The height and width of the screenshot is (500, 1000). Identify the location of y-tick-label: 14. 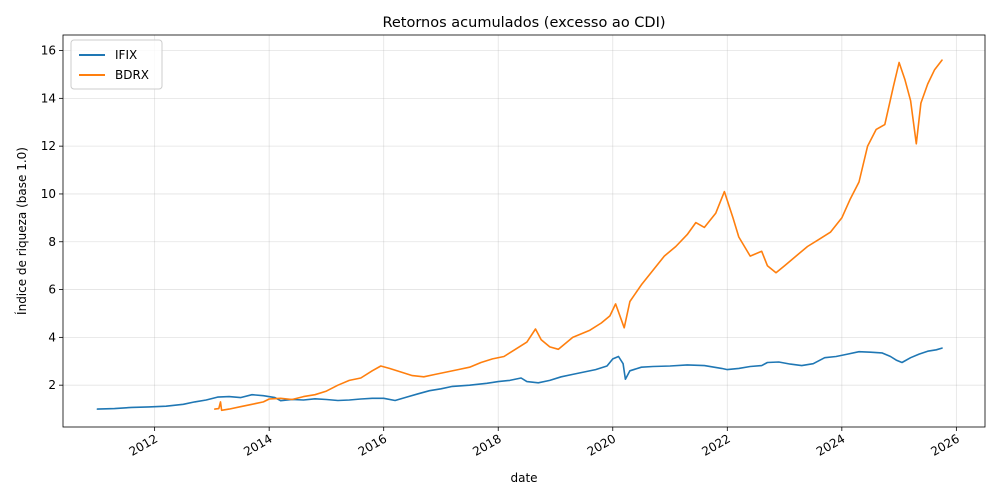
(48, 98).